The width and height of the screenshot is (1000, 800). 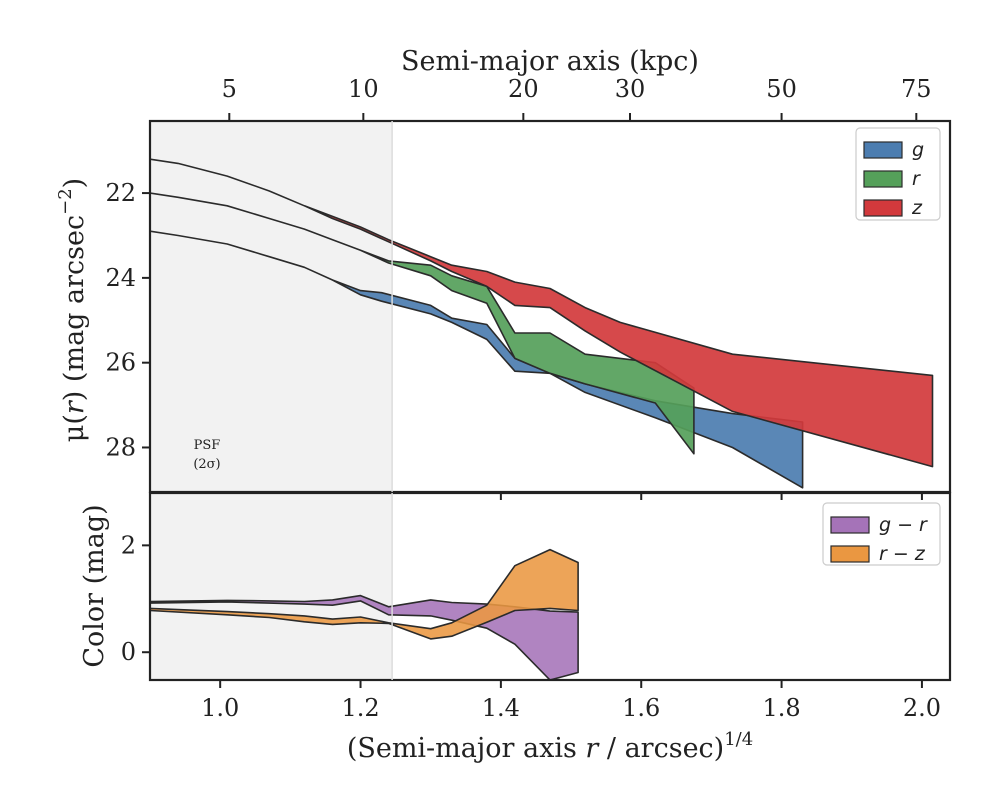 What do you see at coordinates (922, 708) in the screenshot?
I see `x-tick-label: 2.0` at bounding box center [922, 708].